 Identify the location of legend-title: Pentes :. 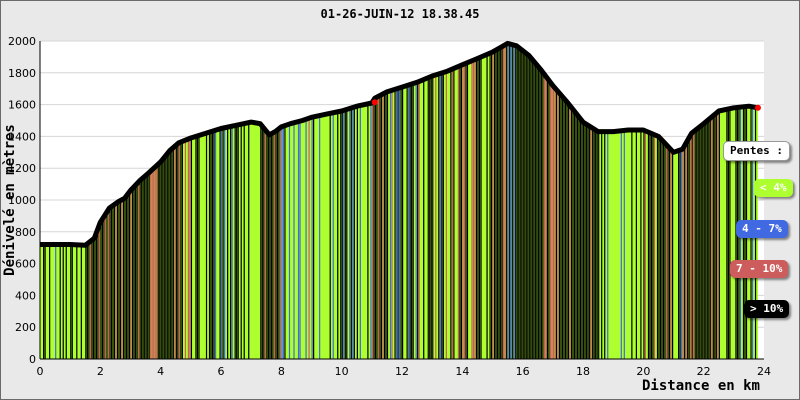
(756, 151).